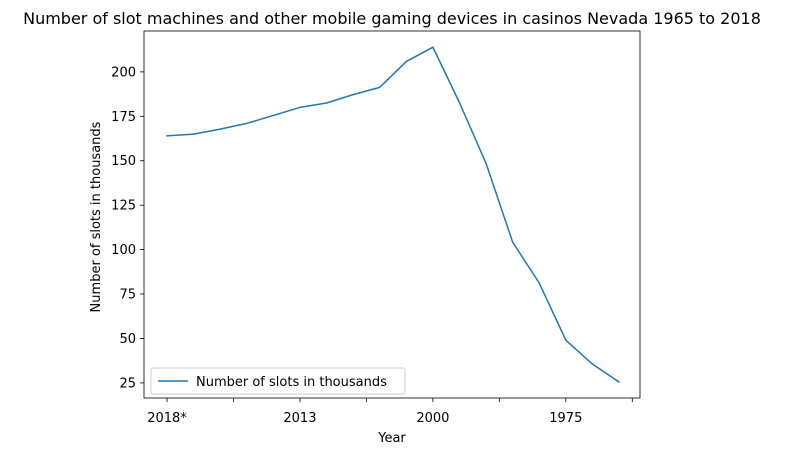 The height and width of the screenshot is (455, 785). What do you see at coordinates (167, 418) in the screenshot?
I see `x-tick-label: 2018*` at bounding box center [167, 418].